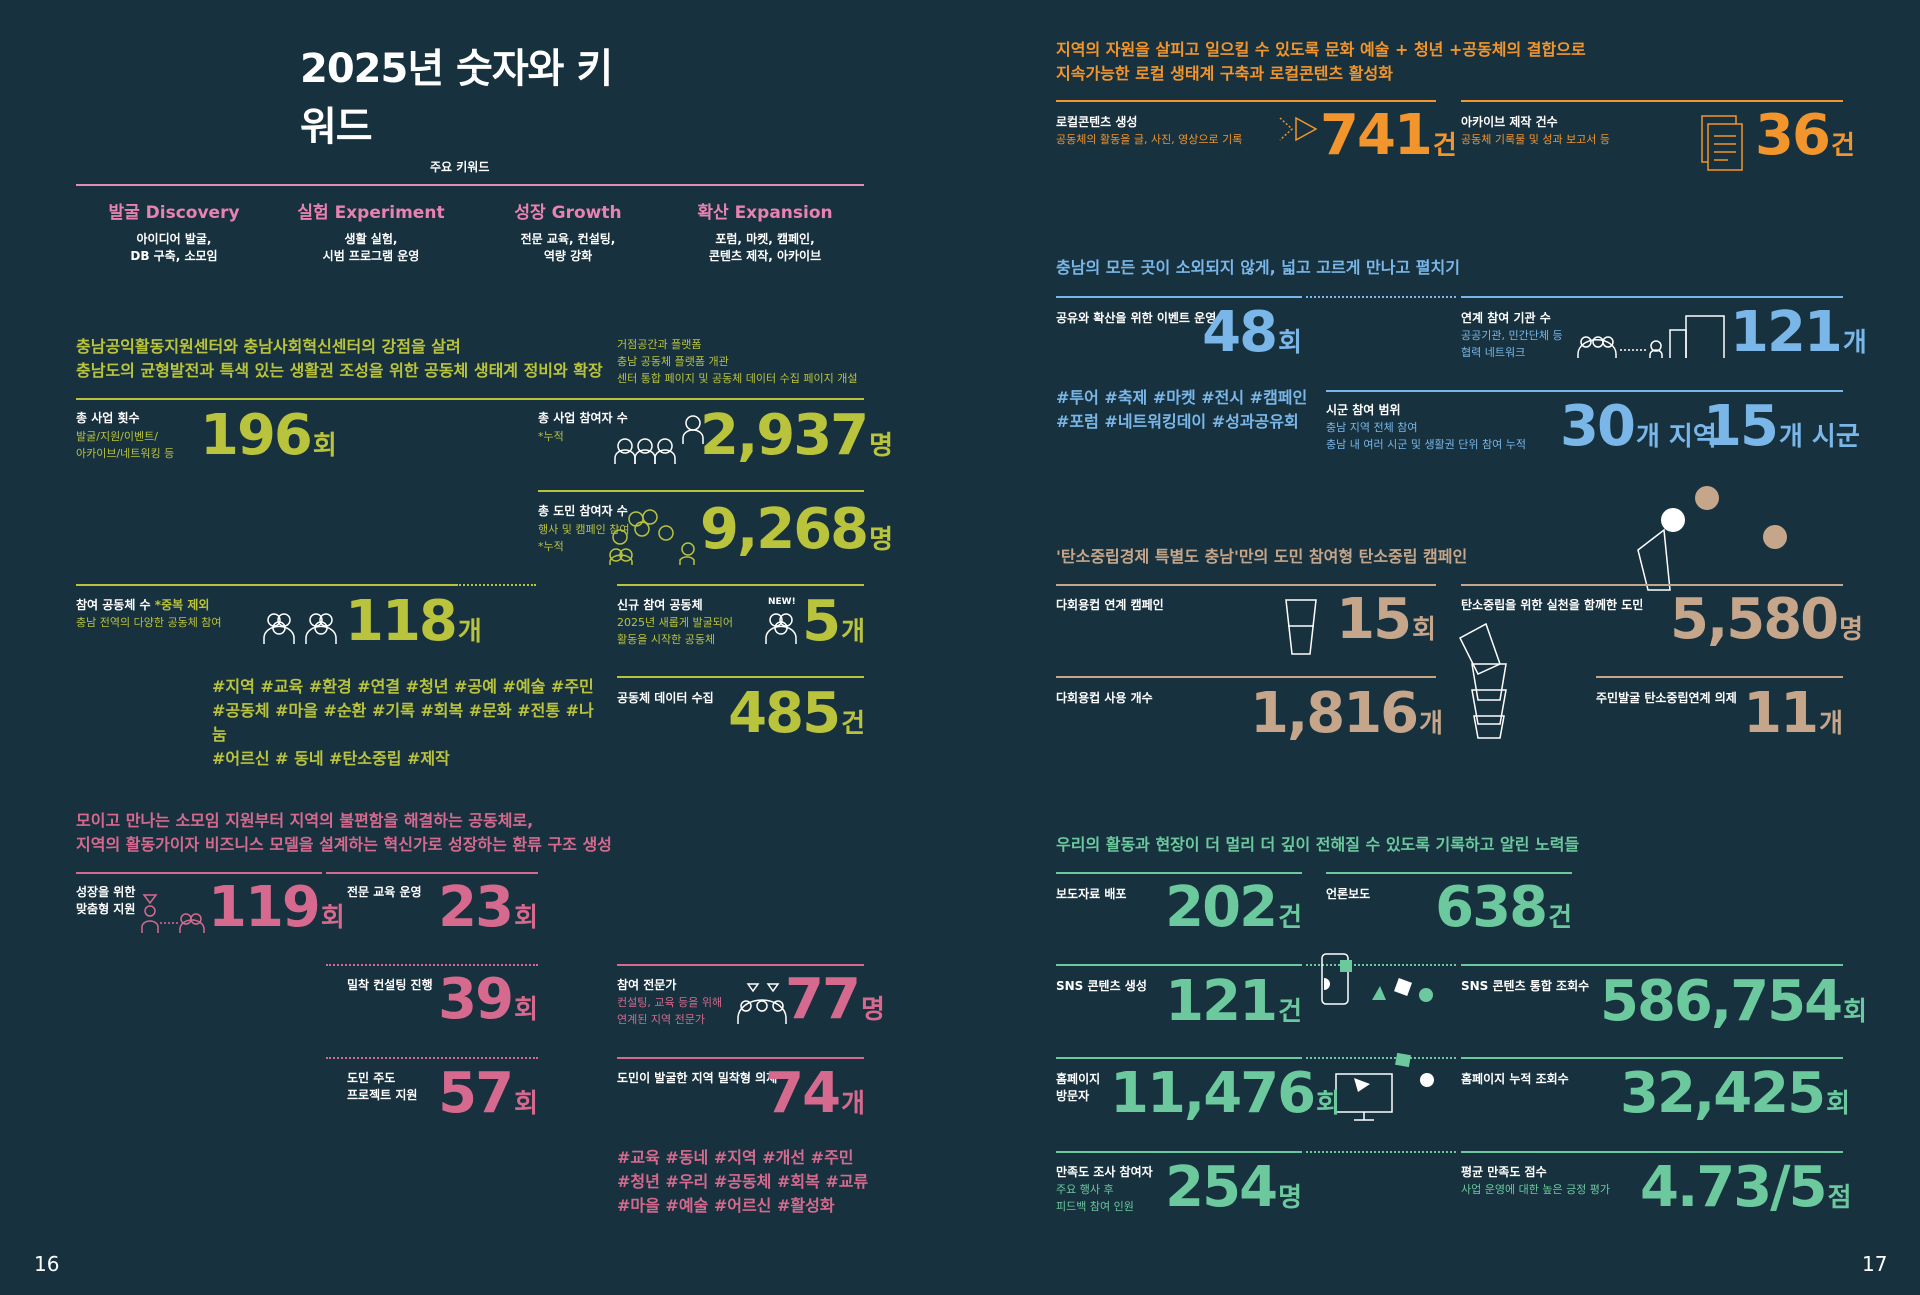  What do you see at coordinates (460, 167) in the screenshot?
I see `keywords-label: 주요 키워드` at bounding box center [460, 167].